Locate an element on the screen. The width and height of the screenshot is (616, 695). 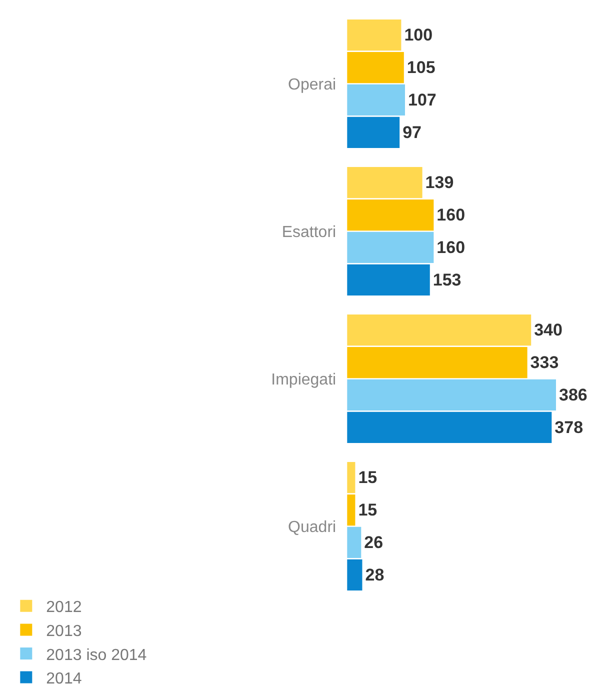
data-label: 378 is located at coordinates (569, 427).